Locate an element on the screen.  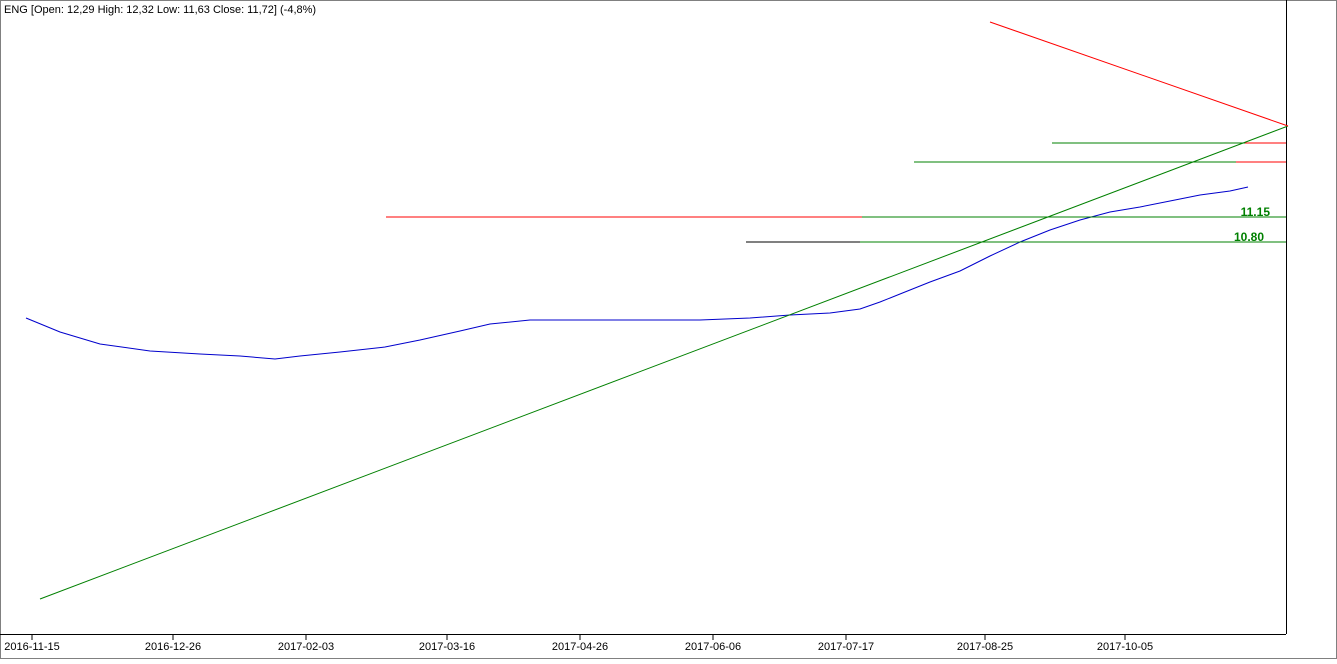
annotation-10-80: 10.80 is located at coordinates (1249, 237).